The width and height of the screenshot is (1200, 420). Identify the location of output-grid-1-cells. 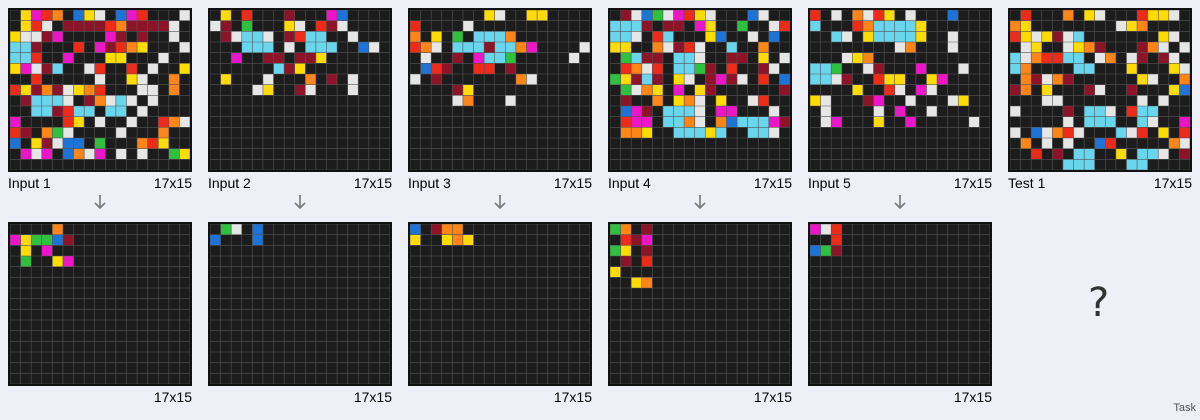
(100, 304).